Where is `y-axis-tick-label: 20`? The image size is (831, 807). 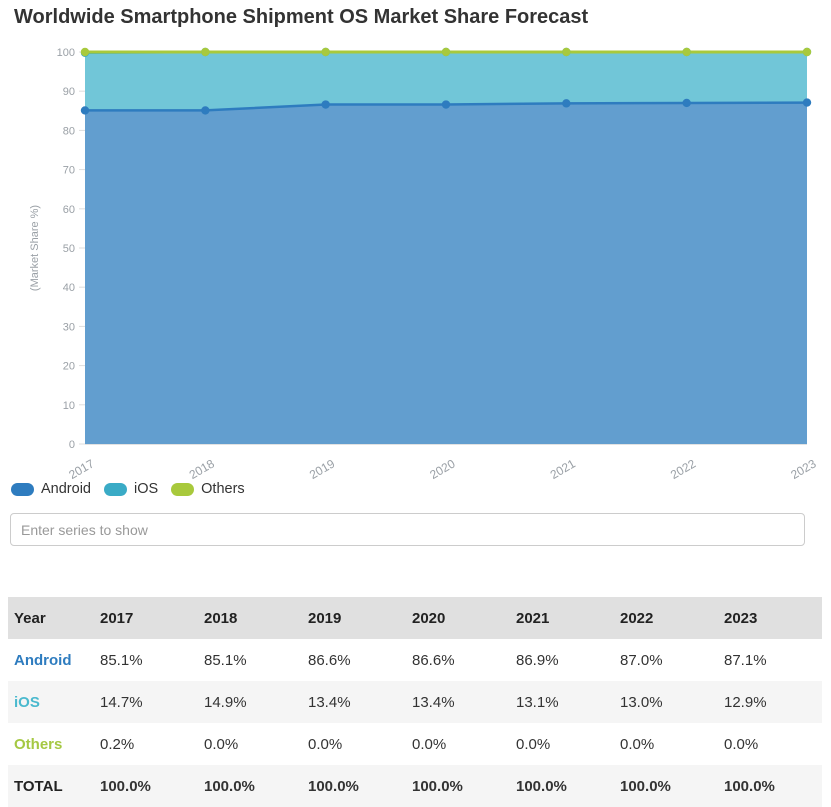 y-axis-tick-label: 20 is located at coordinates (69, 367).